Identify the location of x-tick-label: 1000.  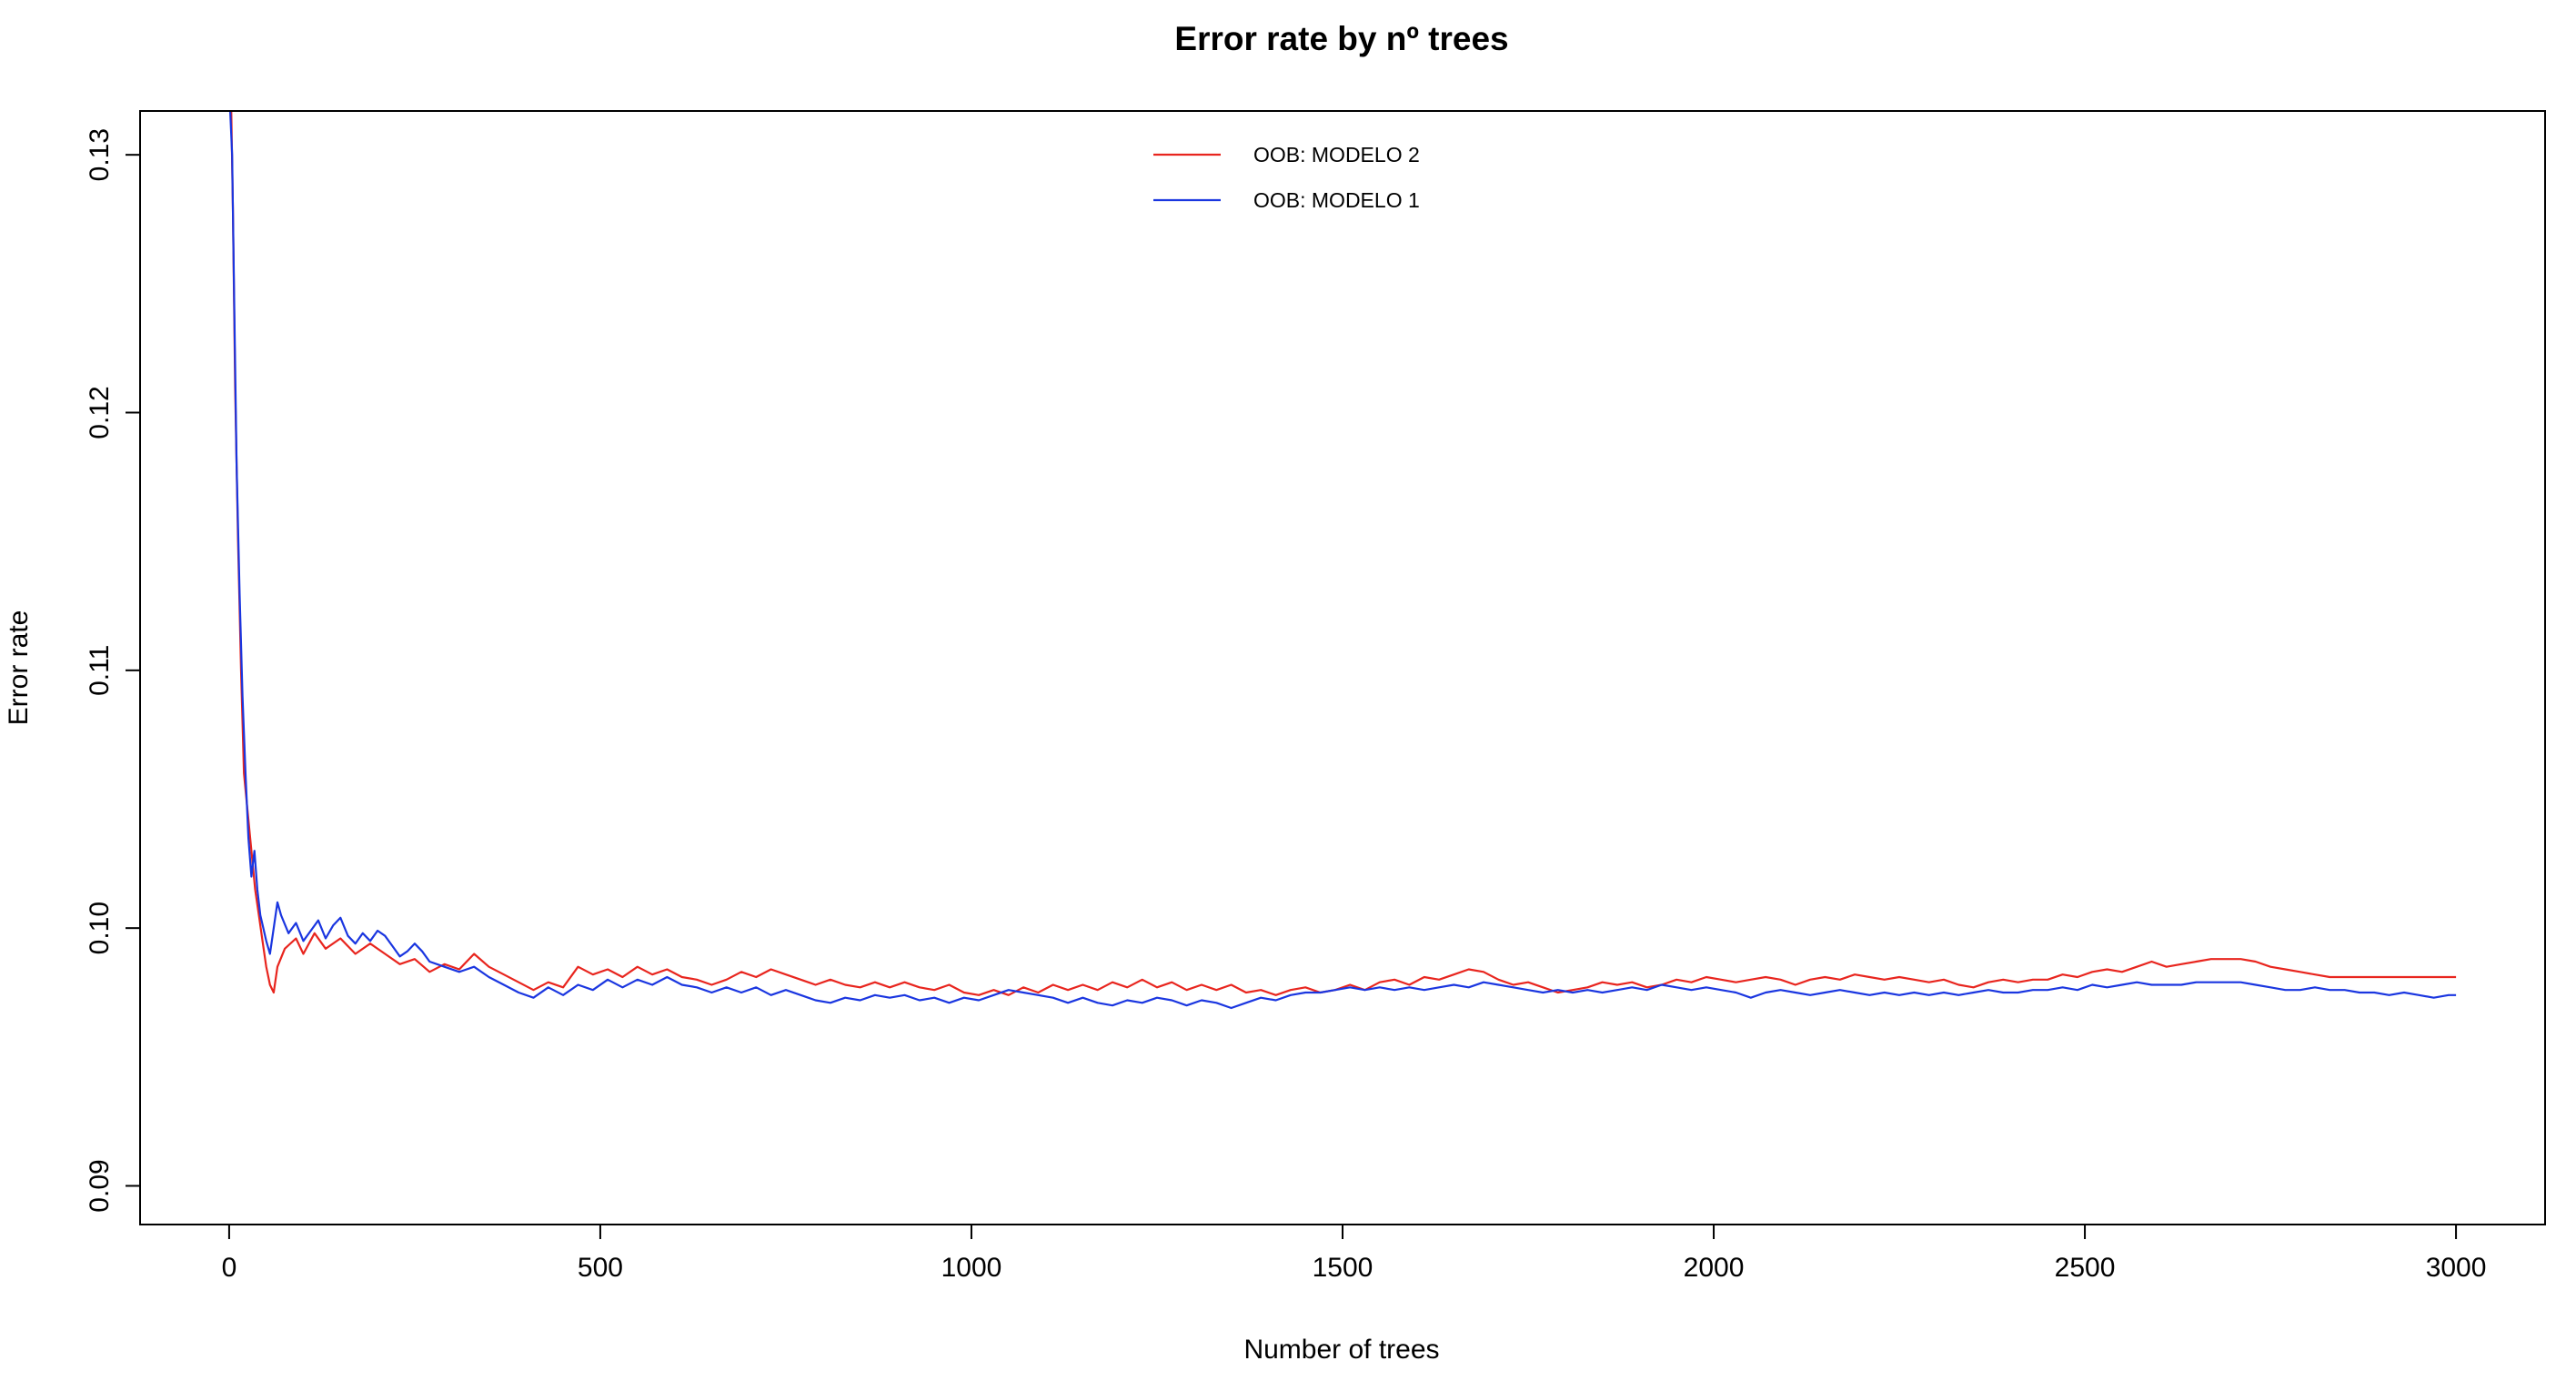
(971, 1268).